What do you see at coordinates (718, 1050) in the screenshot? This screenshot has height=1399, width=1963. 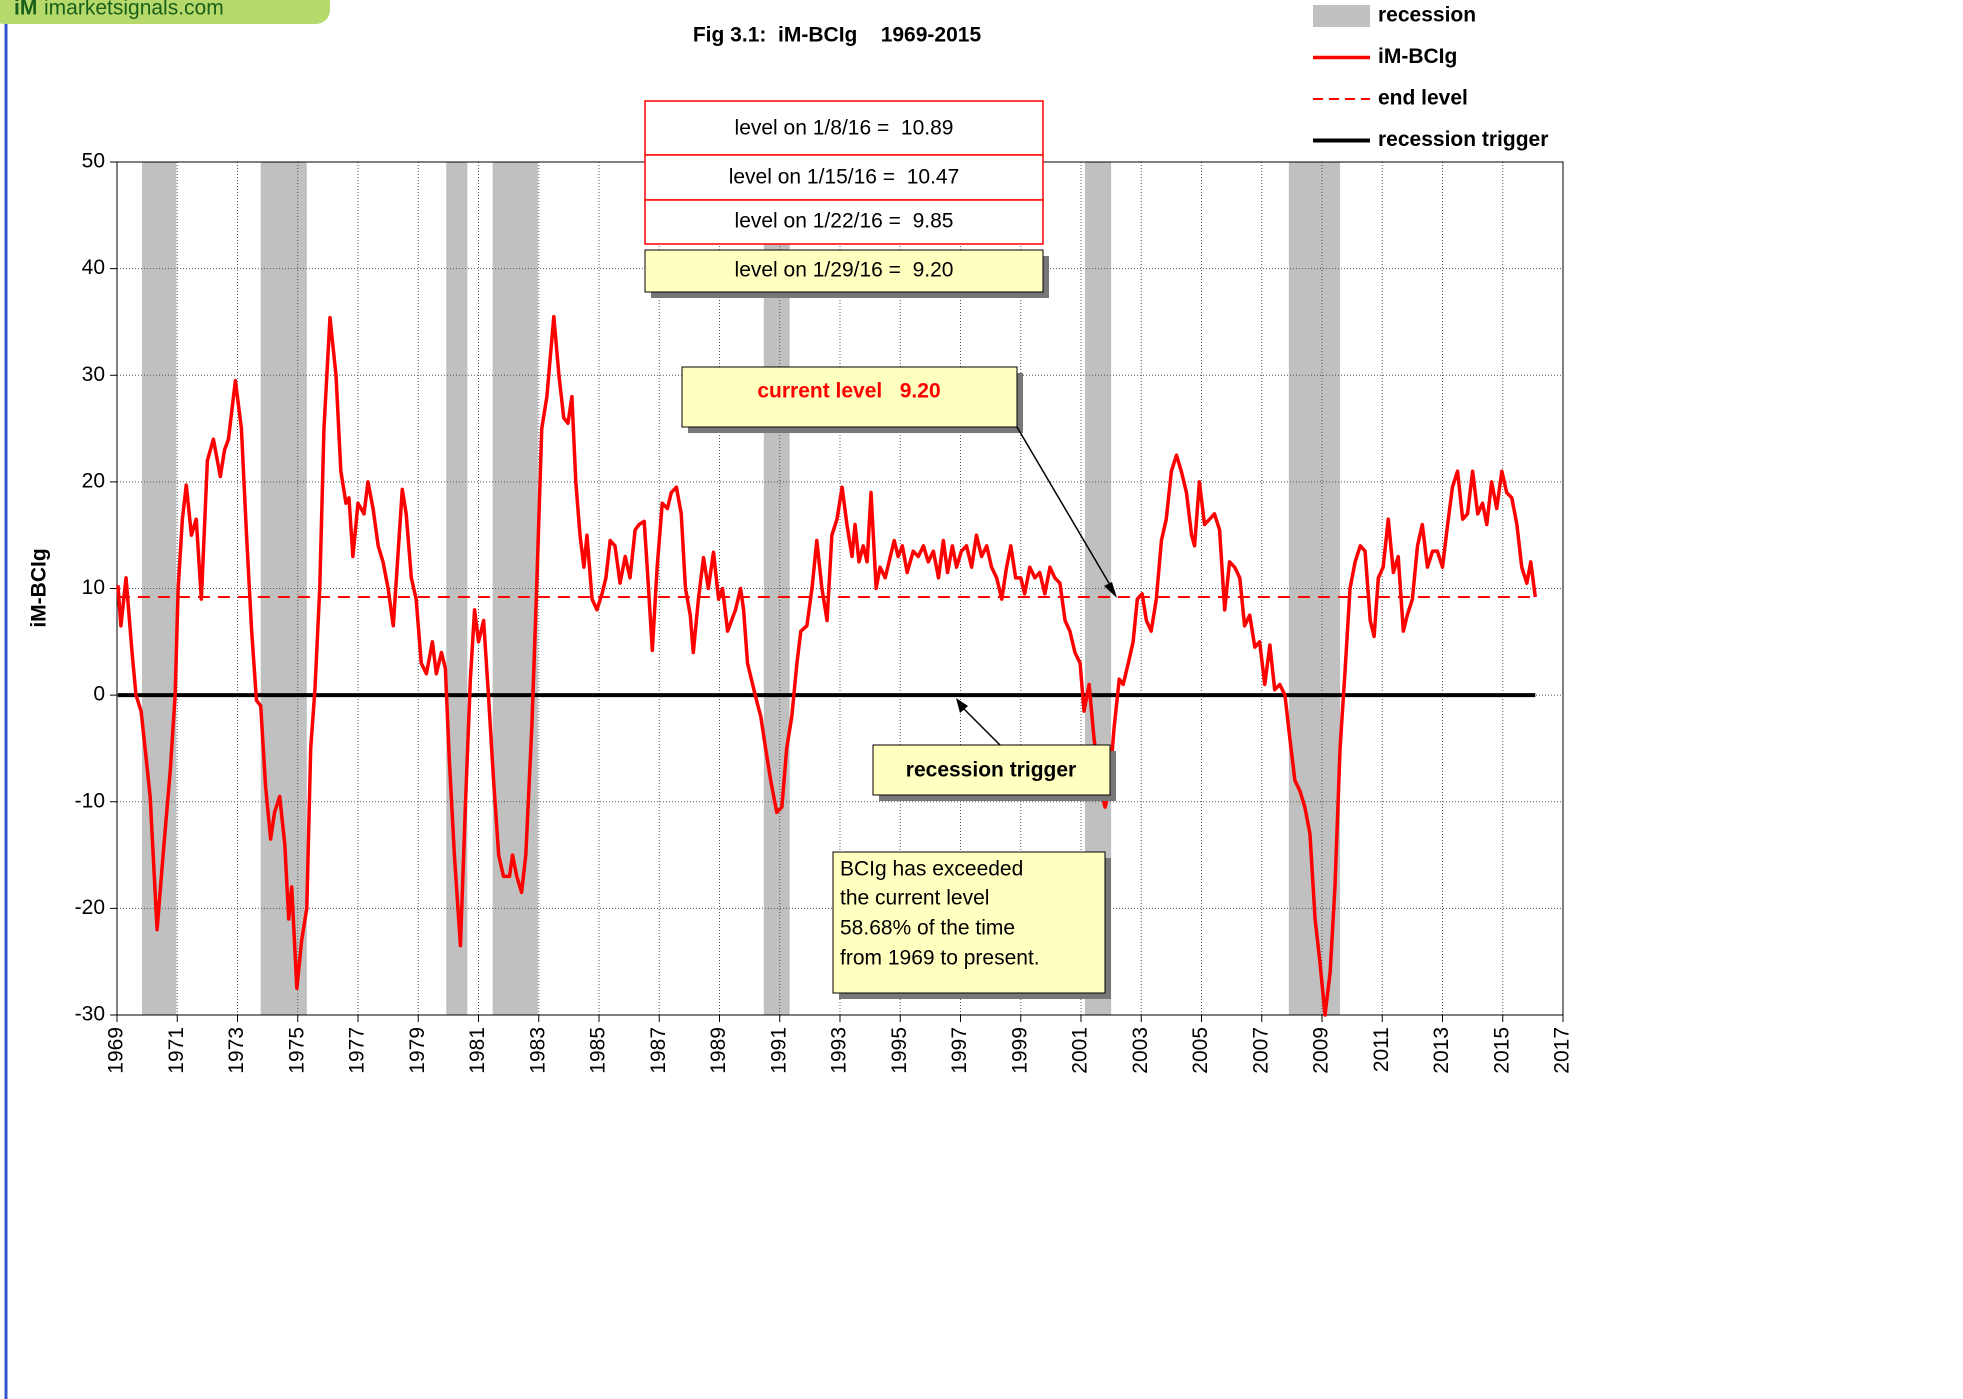 I see `x-tick-label: 1989` at bounding box center [718, 1050].